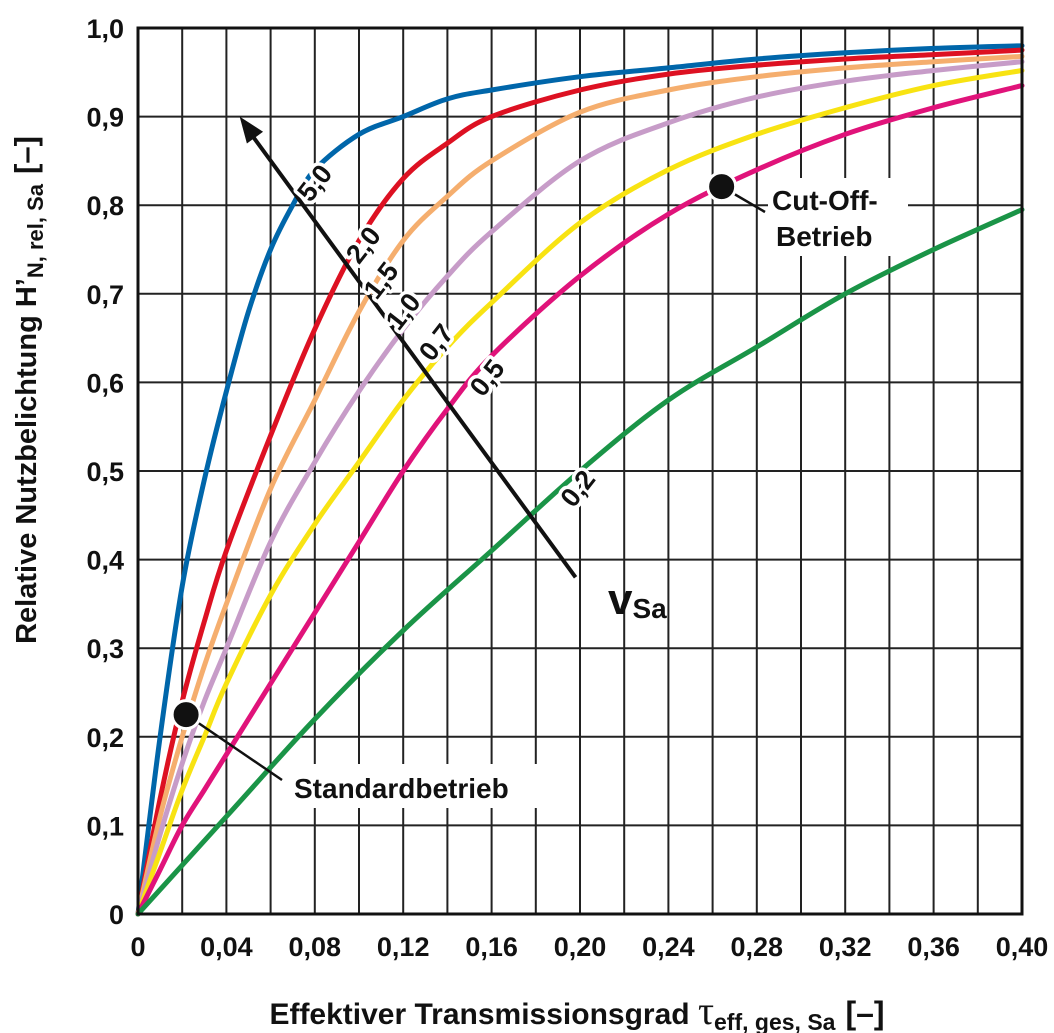 Image resolution: width=1054 pixels, height=1033 pixels. What do you see at coordinates (25, 155) in the screenshot?
I see `y-axis-label-unit: [–]` at bounding box center [25, 155].